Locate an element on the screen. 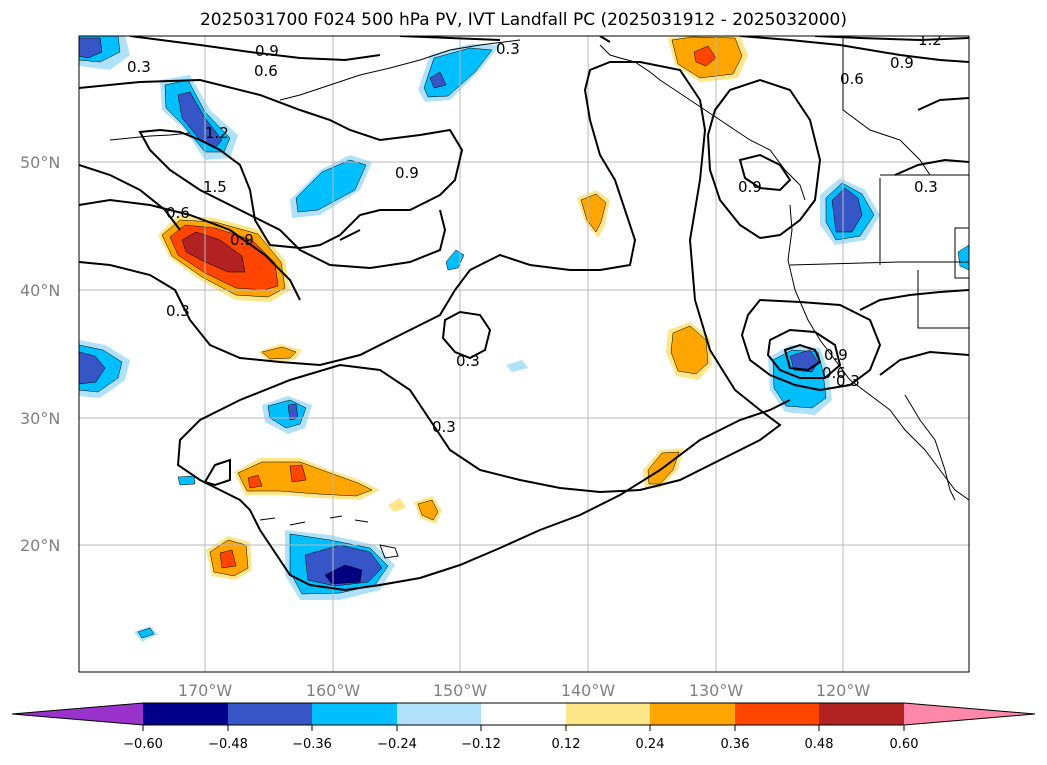  contour-label: 1.5 is located at coordinates (215, 187).